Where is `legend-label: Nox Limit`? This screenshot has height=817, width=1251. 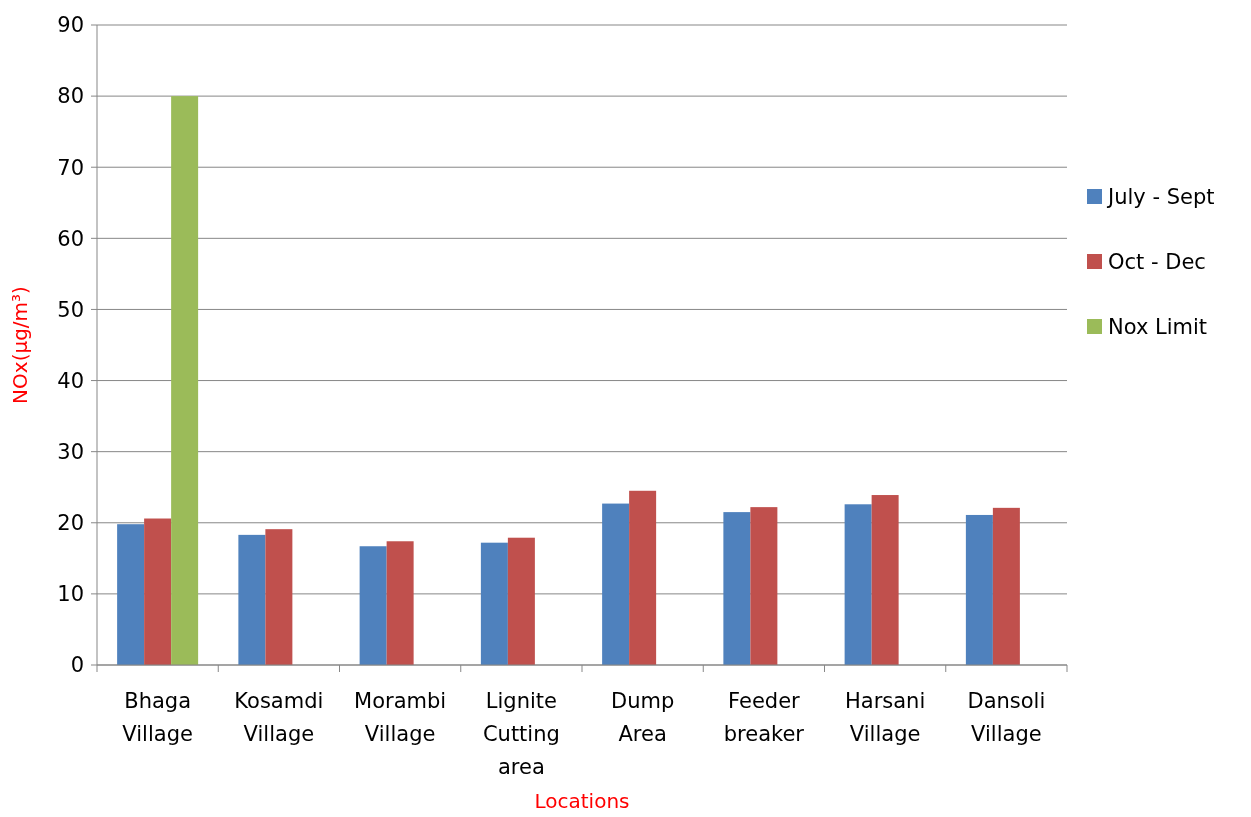 legend-label: Nox Limit is located at coordinates (1158, 327).